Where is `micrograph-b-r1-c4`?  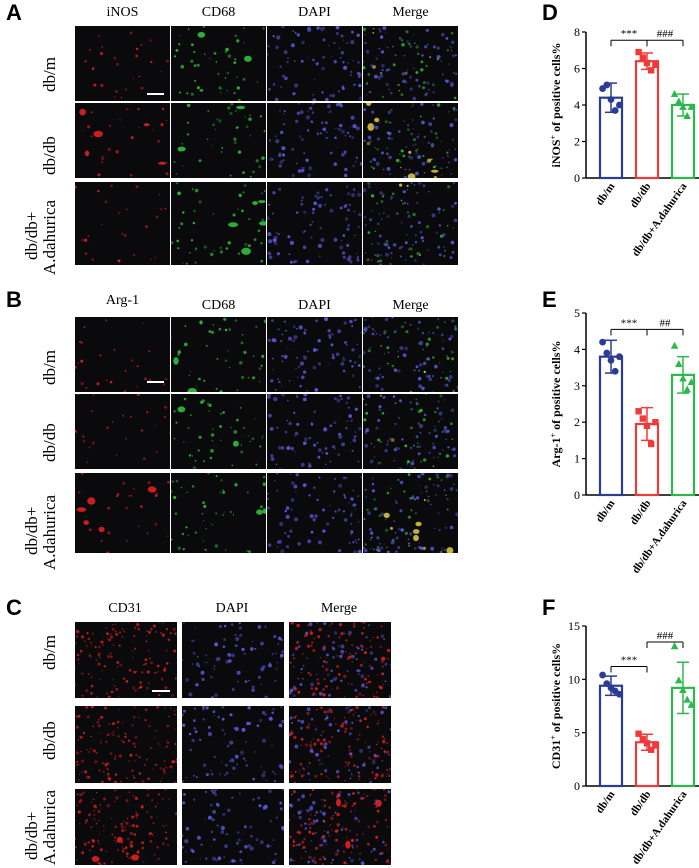
micrograph-b-r1-c4 is located at coordinates (410, 354).